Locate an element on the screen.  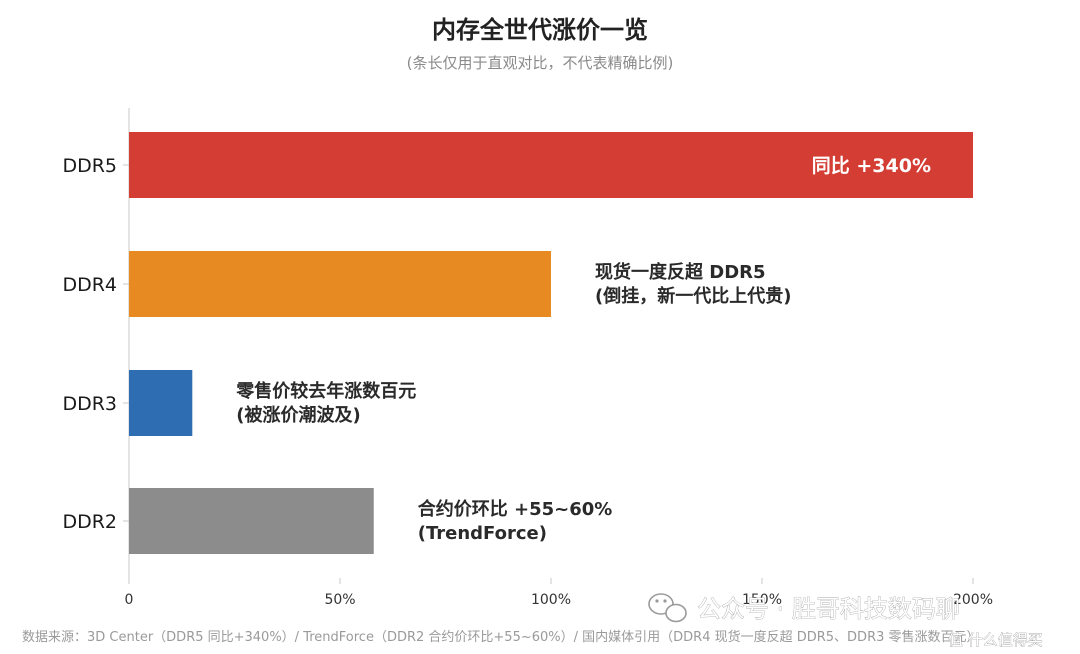
x-axis-ticks: 0 50% 100% 150% 200% is located at coordinates (559, 593).